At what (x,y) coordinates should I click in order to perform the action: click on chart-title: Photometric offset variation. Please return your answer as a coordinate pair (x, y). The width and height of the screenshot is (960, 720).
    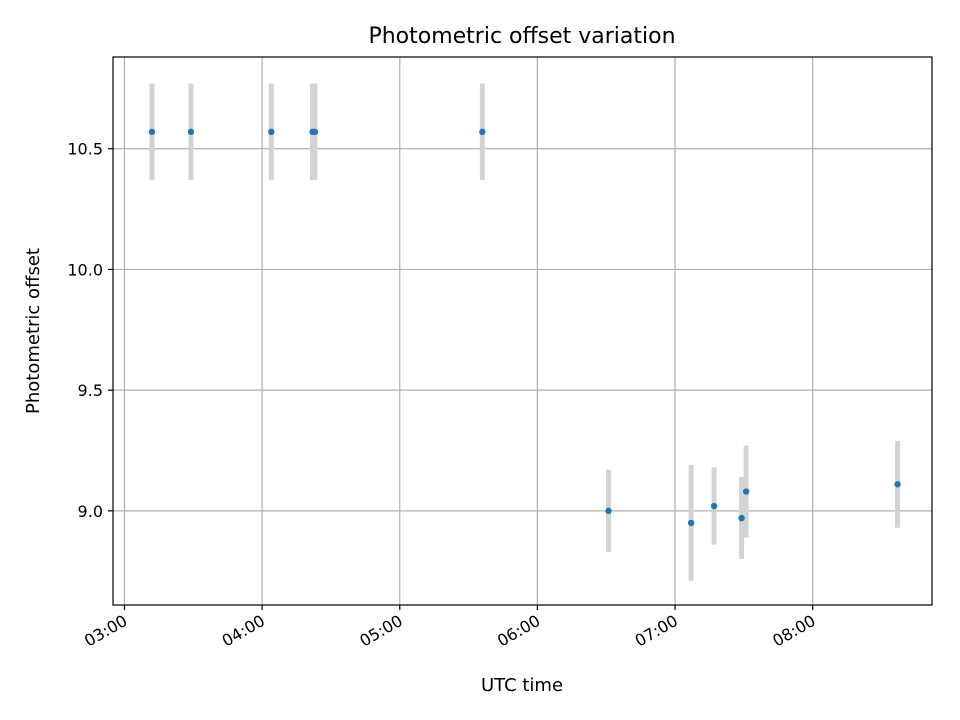
    Looking at the image, I should click on (521, 36).